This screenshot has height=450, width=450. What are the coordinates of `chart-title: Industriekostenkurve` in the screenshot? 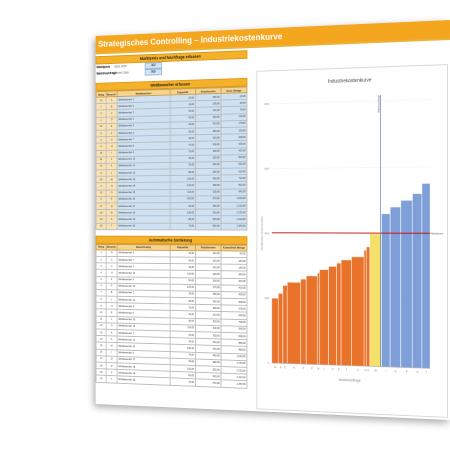 It's located at (350, 81).